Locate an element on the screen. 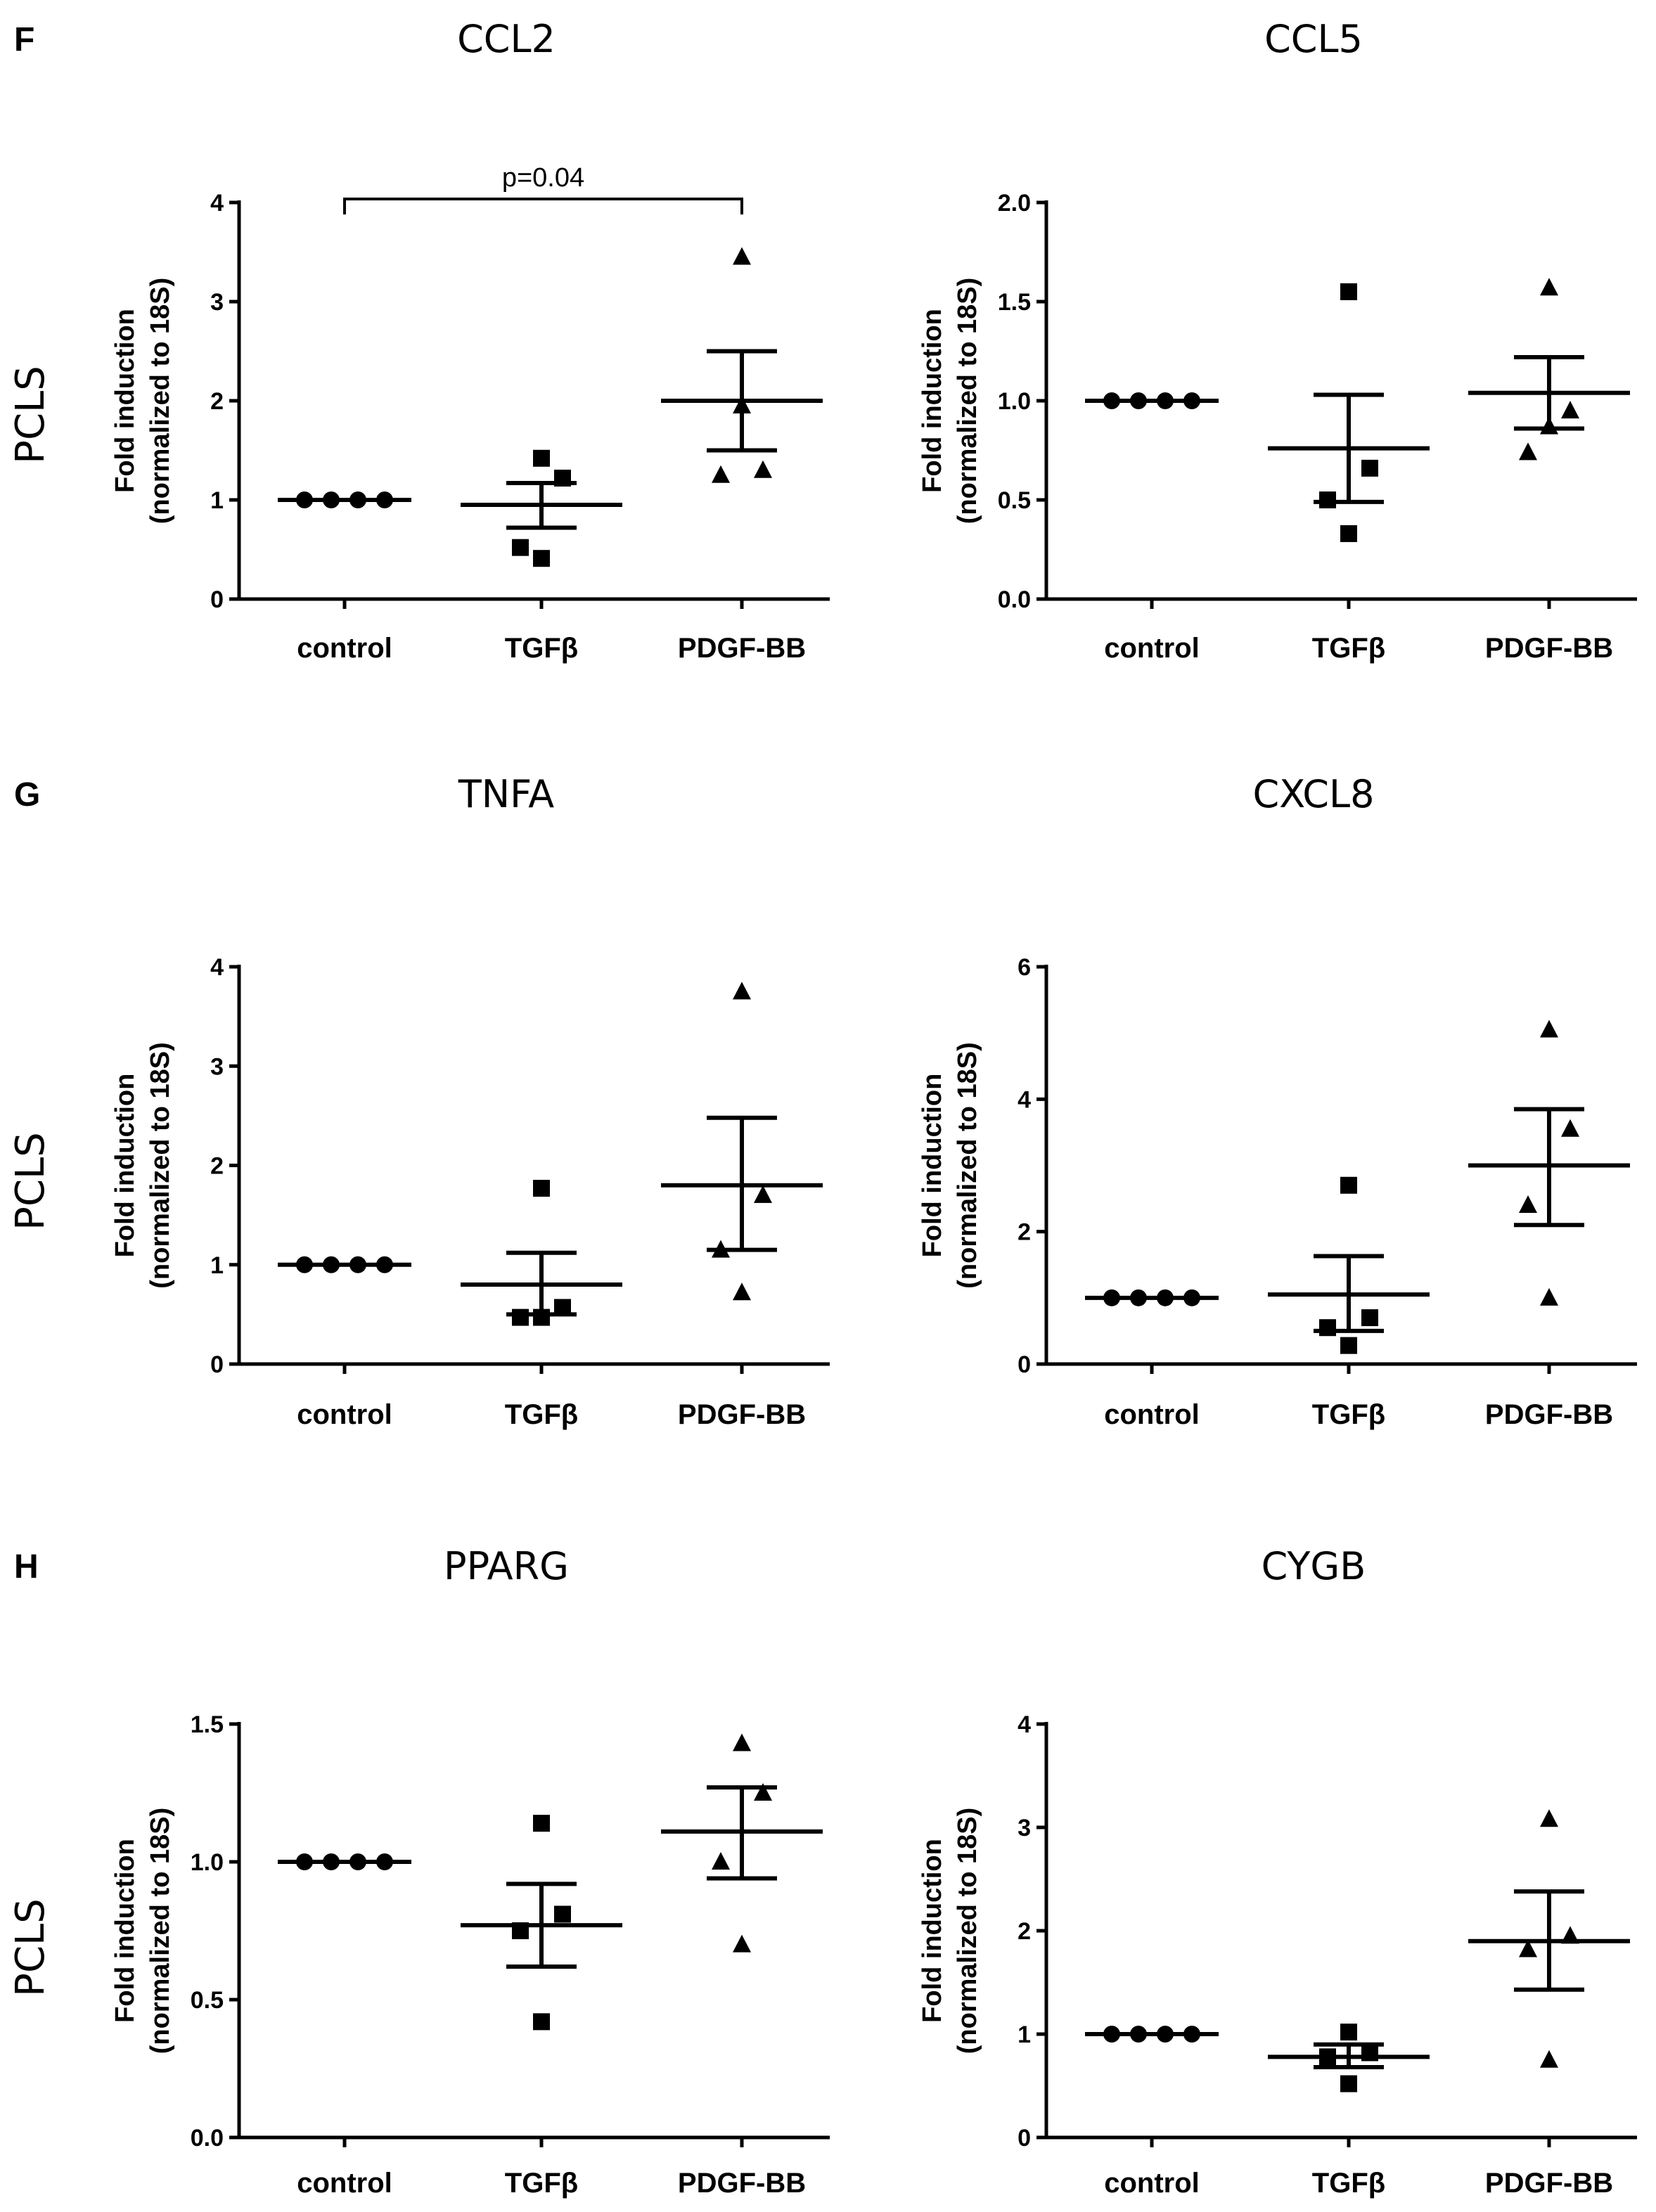 The image size is (1656, 2212). y-tick-label: 2.0 is located at coordinates (1014, 204).